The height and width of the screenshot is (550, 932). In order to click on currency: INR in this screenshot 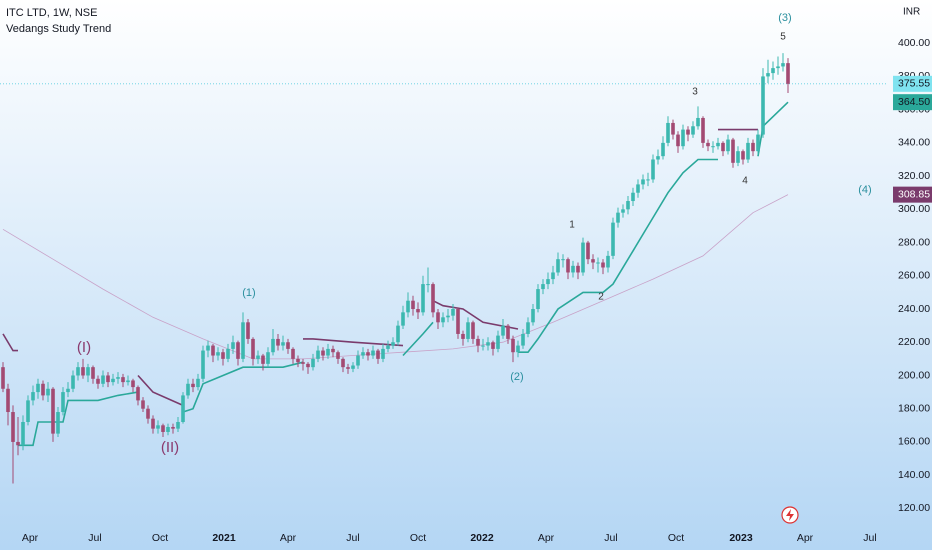, I will do `click(911, 12)`.